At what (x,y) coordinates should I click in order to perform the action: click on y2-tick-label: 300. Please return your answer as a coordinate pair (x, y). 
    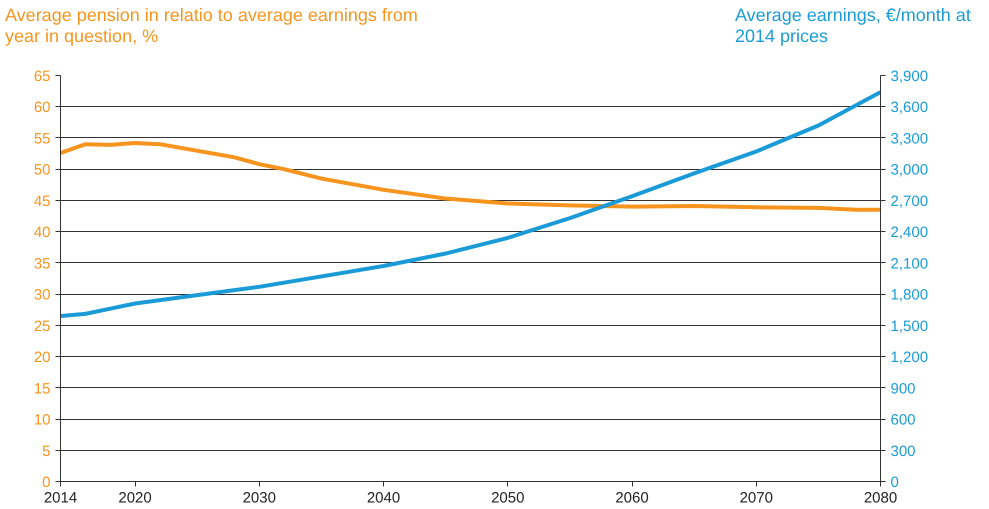
    Looking at the image, I should click on (903, 451).